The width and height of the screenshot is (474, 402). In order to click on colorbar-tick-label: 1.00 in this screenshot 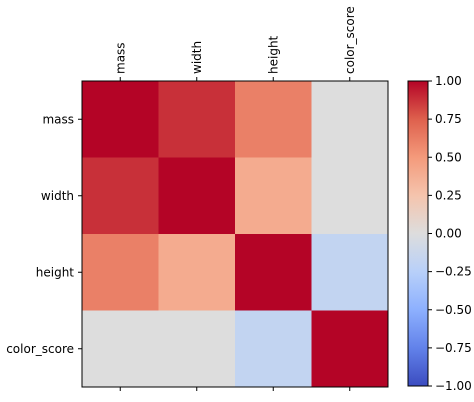, I will do `click(448, 81)`.